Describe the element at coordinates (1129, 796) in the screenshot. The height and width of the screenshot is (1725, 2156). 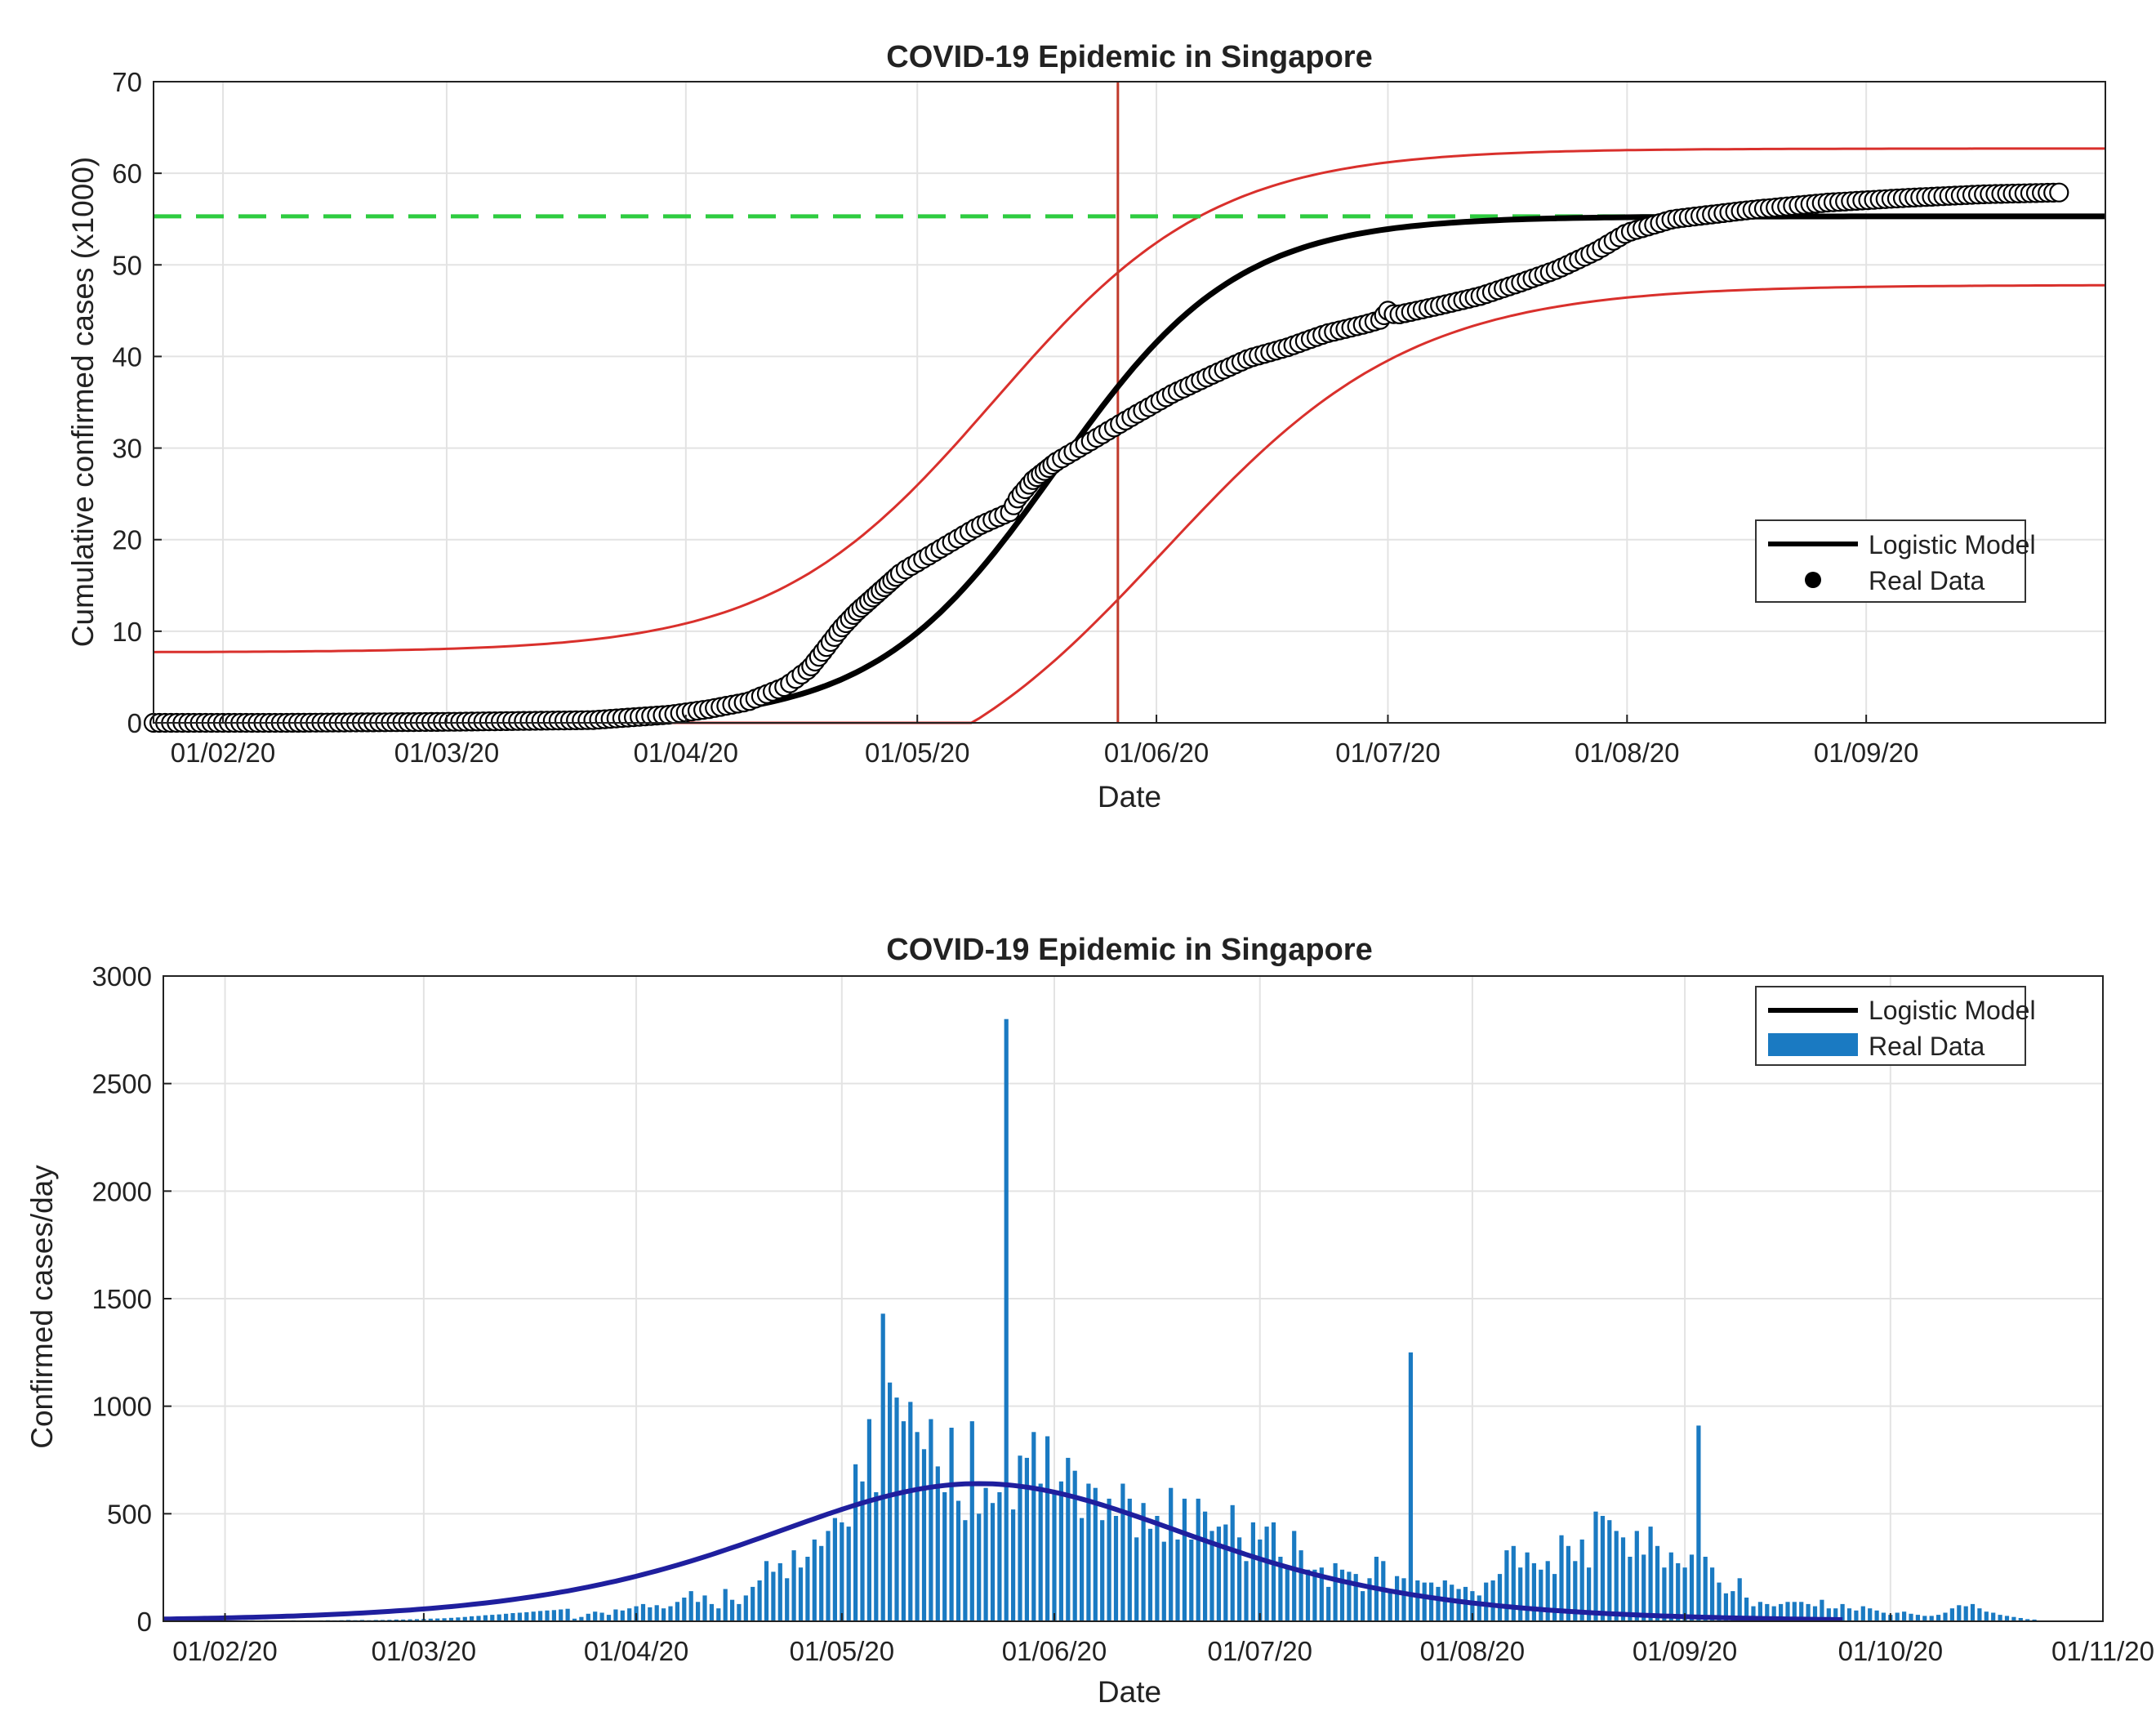
I see `cumulative-chart-x-label: Date` at that location.